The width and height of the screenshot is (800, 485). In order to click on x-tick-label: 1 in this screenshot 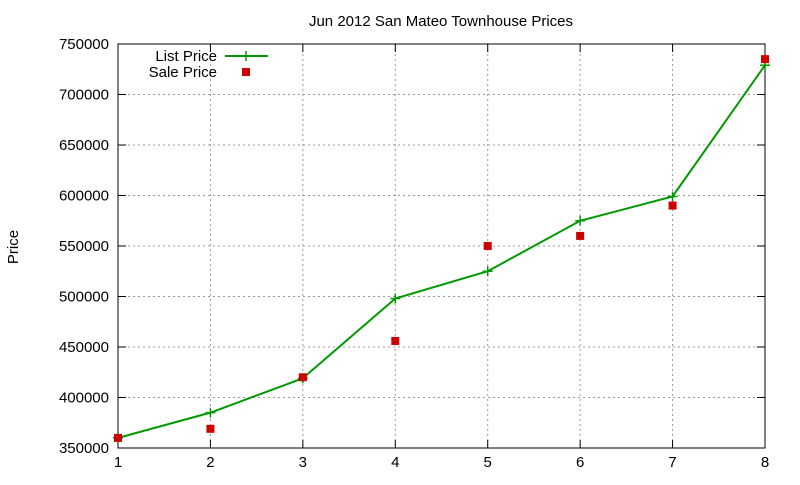, I will do `click(118, 462)`.